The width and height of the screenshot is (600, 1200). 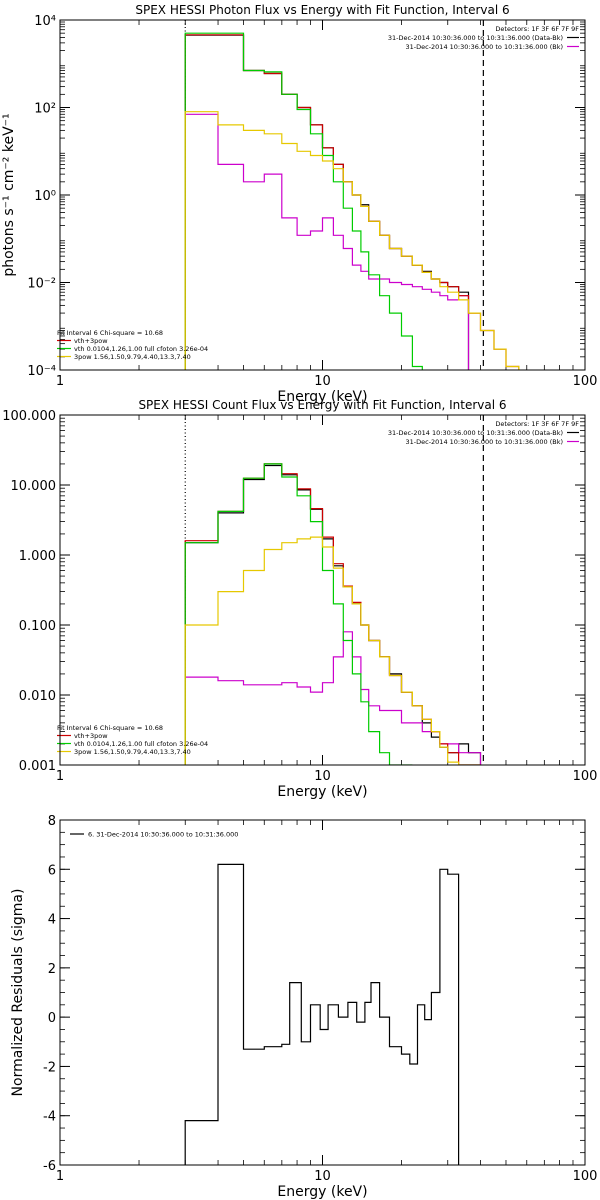 What do you see at coordinates (52, 969) in the screenshot?
I see `y-tick-label: 2` at bounding box center [52, 969].